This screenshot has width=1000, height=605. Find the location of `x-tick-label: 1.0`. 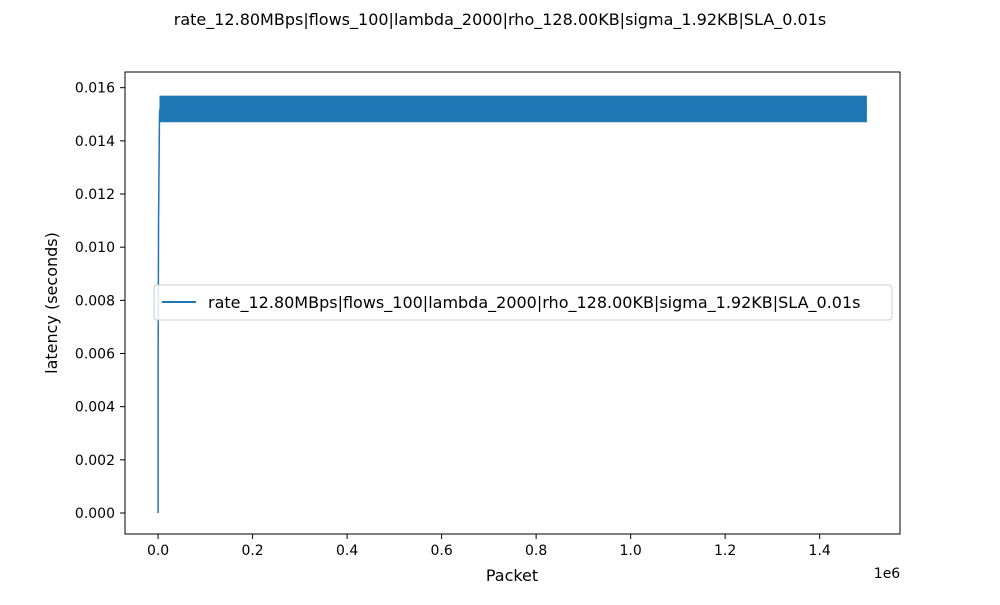

x-tick-label: 1.0 is located at coordinates (631, 551).